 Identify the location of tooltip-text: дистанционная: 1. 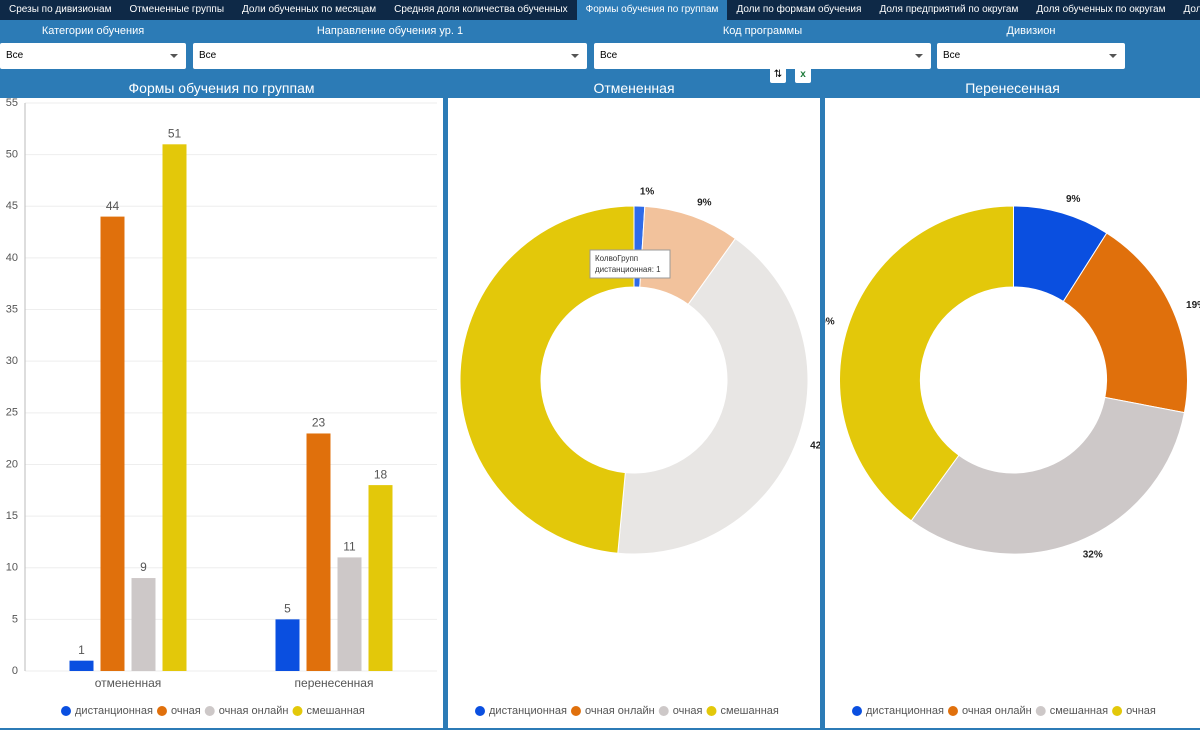
(628, 269).